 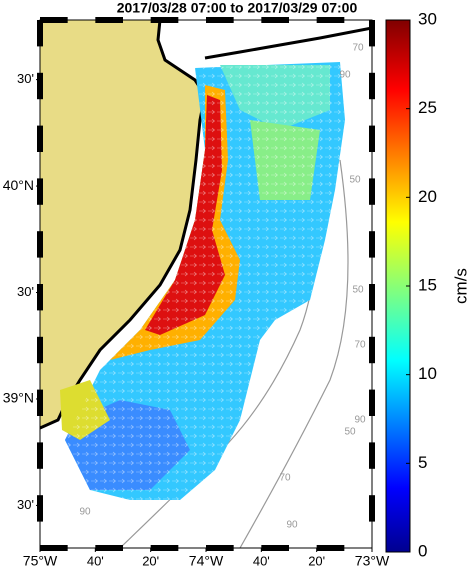 I want to click on colorbar-tick-label: 5, so click(x=422, y=462).